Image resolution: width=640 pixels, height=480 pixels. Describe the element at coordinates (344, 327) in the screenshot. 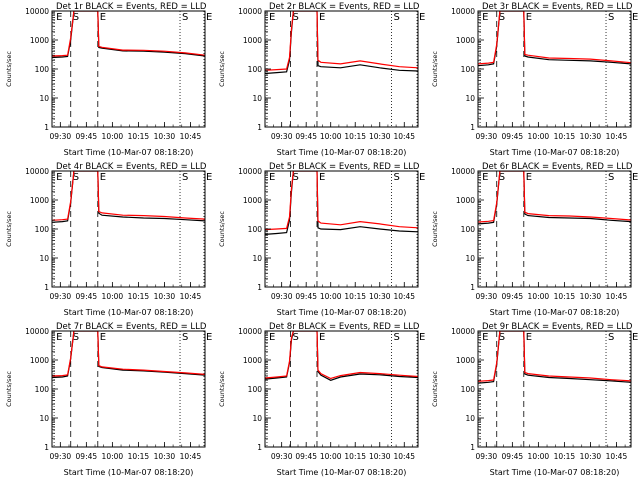

I see `panel-title: Det 8r BLACK = Events, RED = LLD` at that location.